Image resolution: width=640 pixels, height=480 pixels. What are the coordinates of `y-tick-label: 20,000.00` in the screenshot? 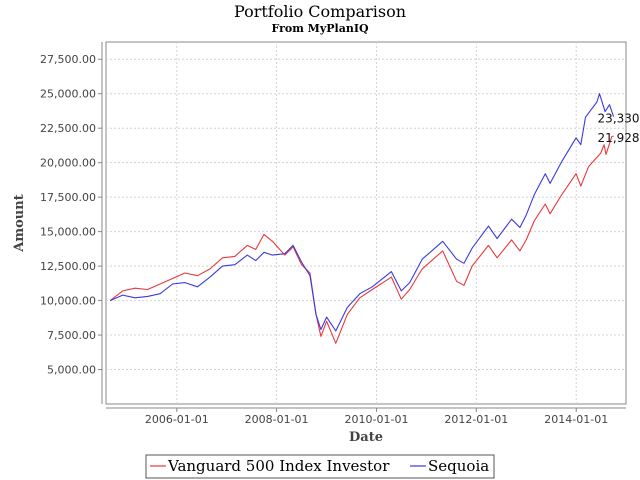 It's located at (68, 163).